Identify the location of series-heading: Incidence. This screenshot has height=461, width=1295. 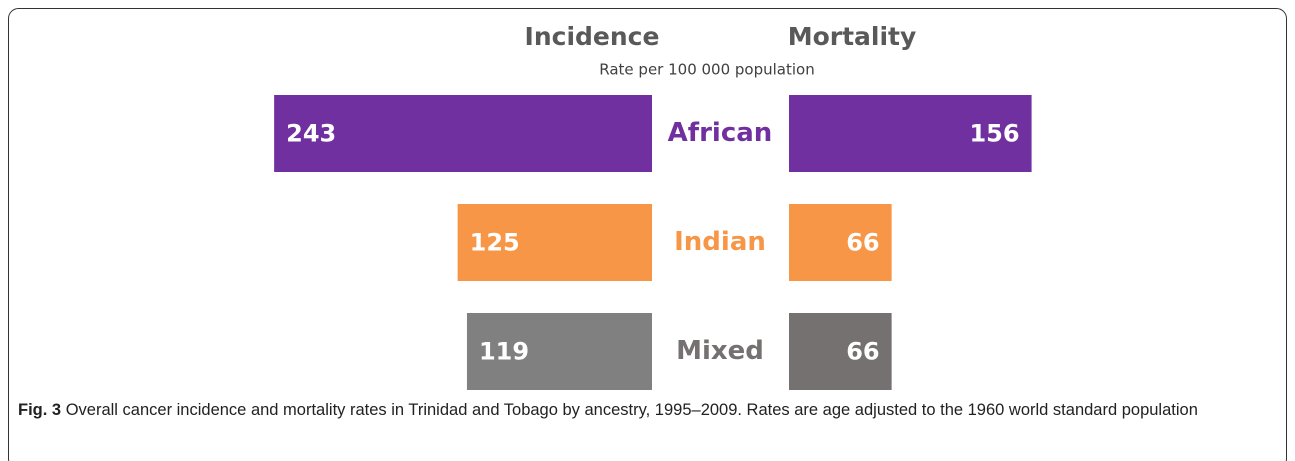
(592, 36).